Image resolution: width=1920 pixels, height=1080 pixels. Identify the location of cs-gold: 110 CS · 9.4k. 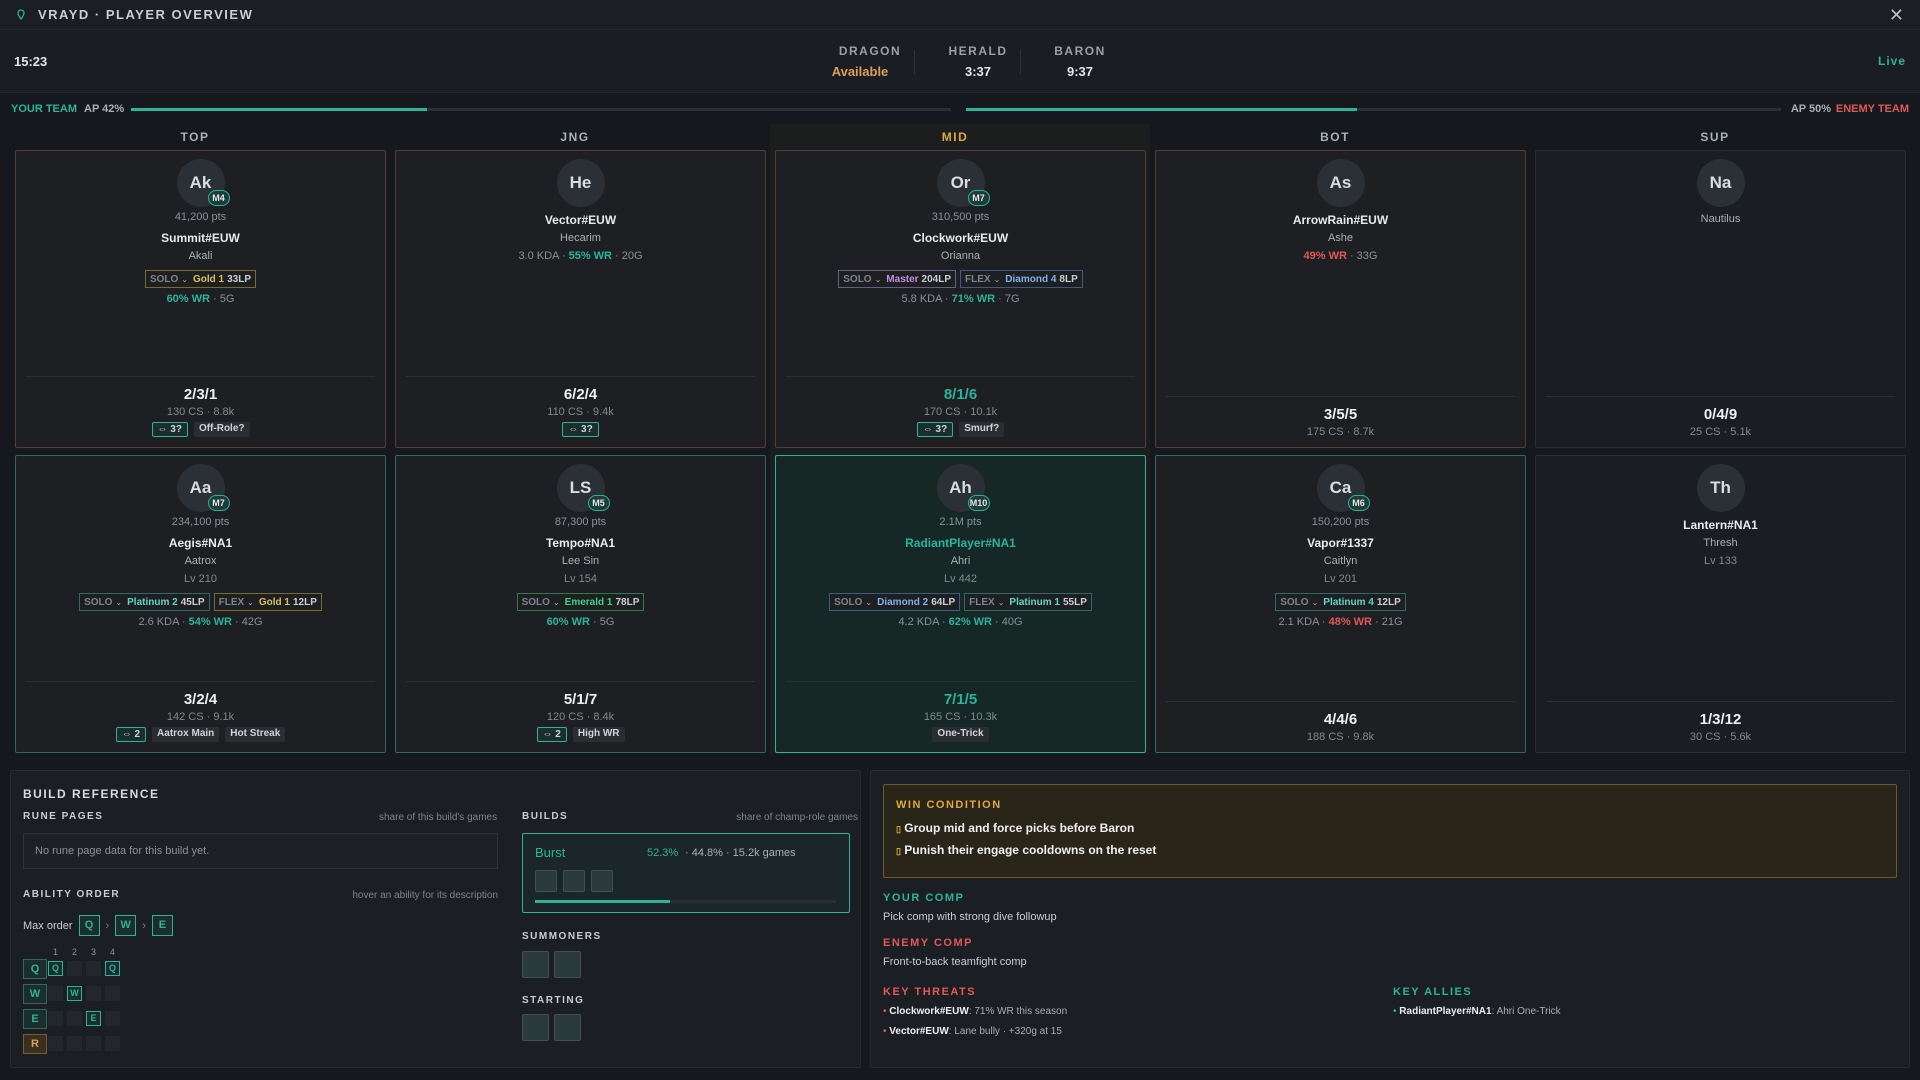
(580, 412).